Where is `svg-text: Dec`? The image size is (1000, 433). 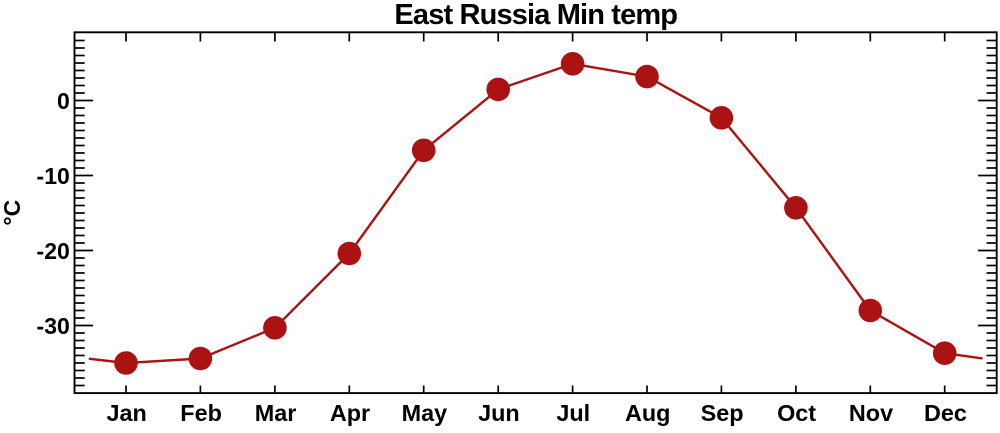
svg-text: Dec is located at coordinates (945, 413).